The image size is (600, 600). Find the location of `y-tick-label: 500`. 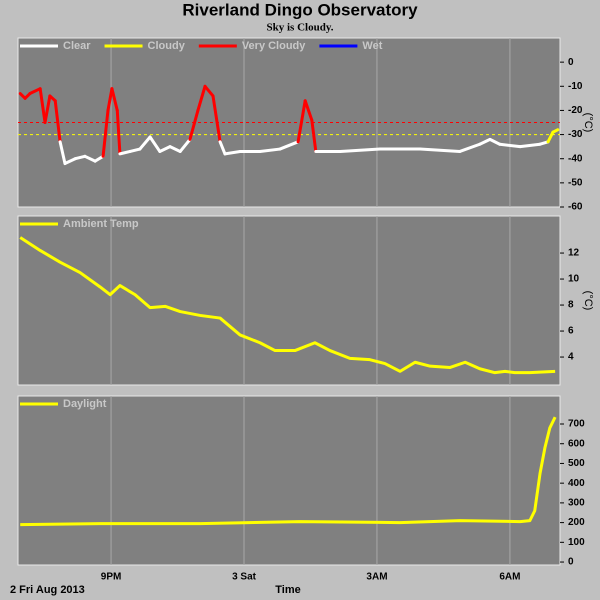

y-tick-label: 500 is located at coordinates (576, 463).